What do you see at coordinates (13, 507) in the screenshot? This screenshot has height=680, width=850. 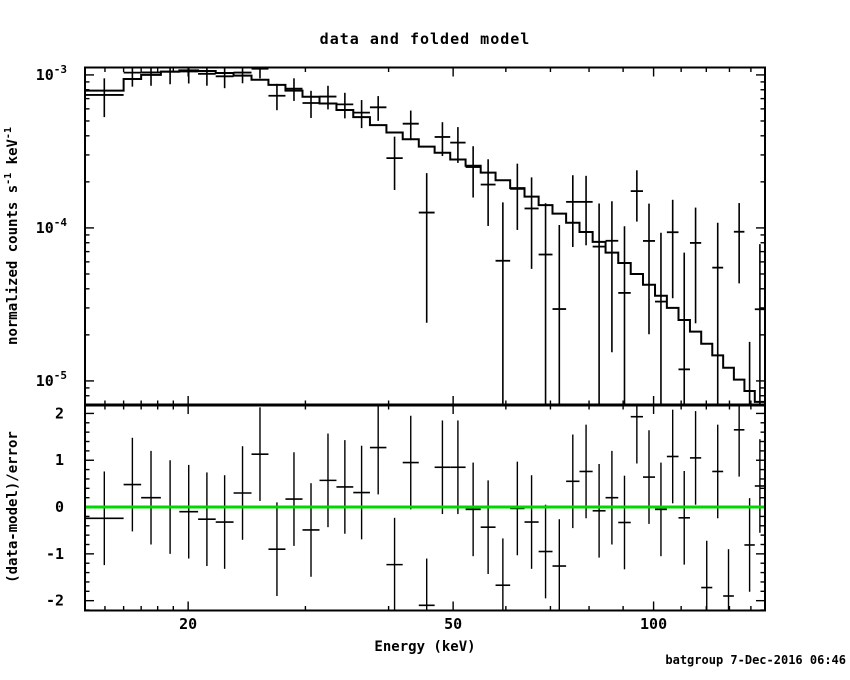 I see `y-axis-label-bottom: (data-model)/error` at bounding box center [13, 507].